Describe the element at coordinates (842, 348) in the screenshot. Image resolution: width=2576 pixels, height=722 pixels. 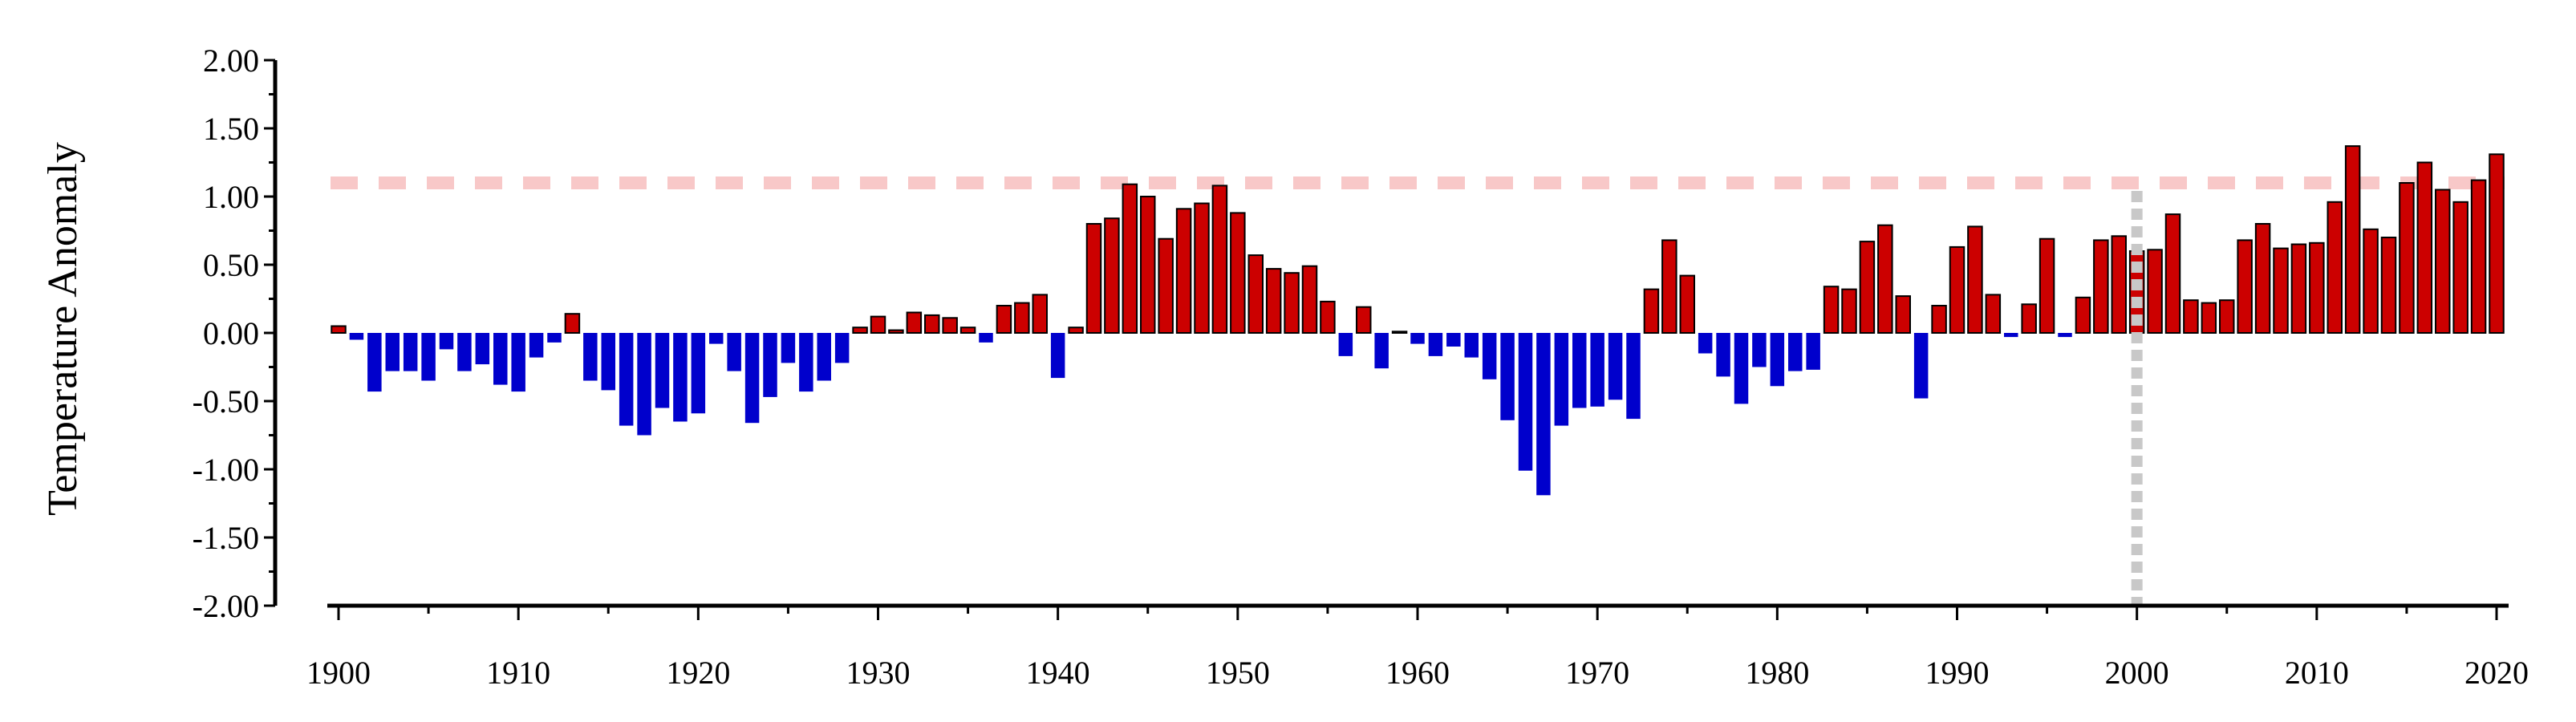
I see `bar-1928` at that location.